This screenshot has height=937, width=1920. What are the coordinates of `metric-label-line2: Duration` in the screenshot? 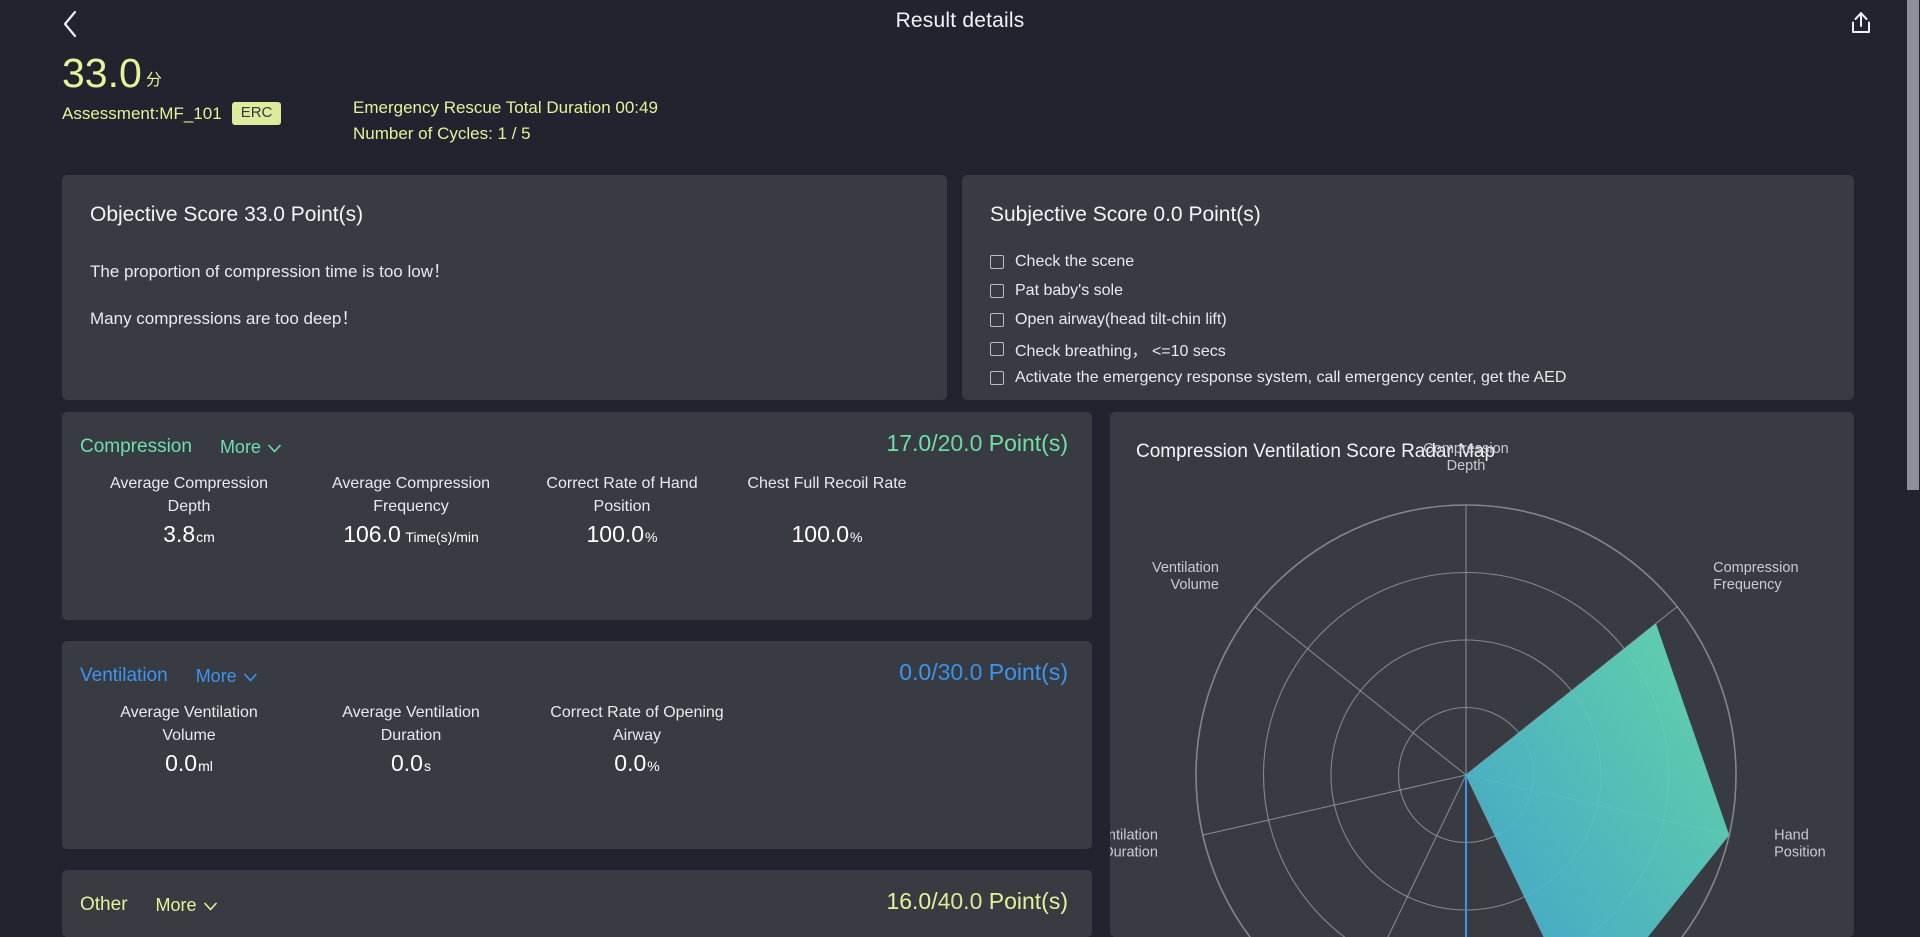 It's located at (411, 735).